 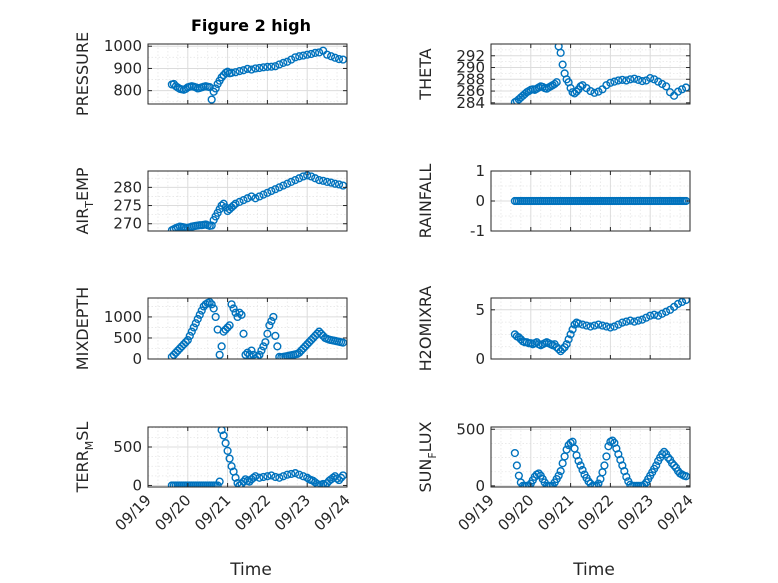 What do you see at coordinates (425, 436) in the screenshot?
I see `y-axis-label-suffix: LUX` at bounding box center [425, 436].